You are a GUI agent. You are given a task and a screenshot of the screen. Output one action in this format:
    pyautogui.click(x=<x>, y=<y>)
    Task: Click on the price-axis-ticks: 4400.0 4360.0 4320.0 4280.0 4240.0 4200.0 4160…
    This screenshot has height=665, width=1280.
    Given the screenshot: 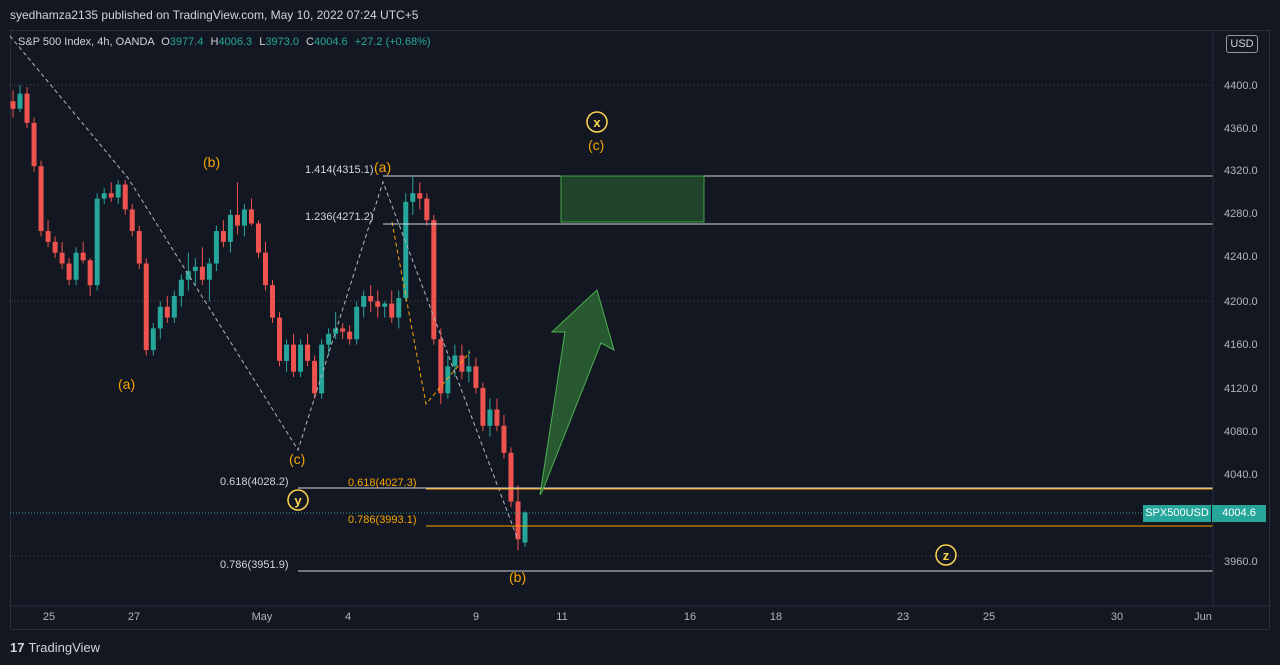 What is the action you would take?
    pyautogui.click(x=1241, y=324)
    